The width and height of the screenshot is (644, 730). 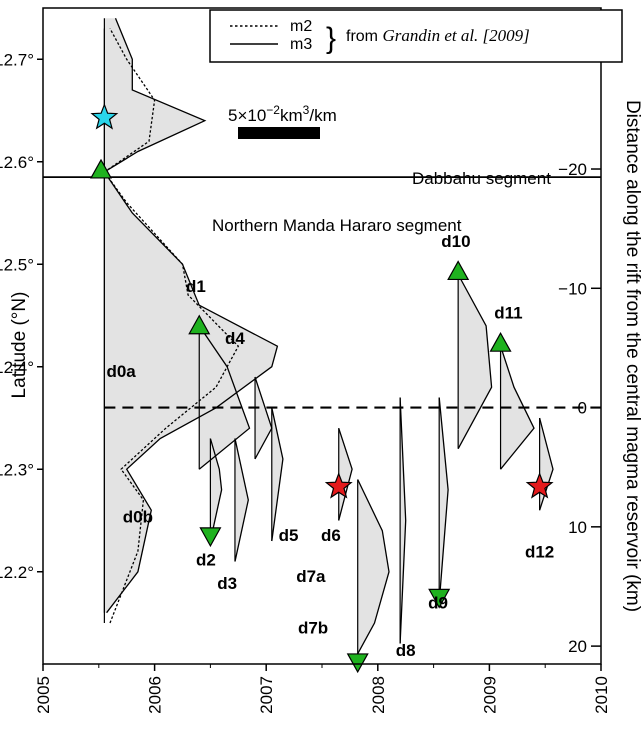 I want to click on profile-line-d7, so click(x=373, y=567).